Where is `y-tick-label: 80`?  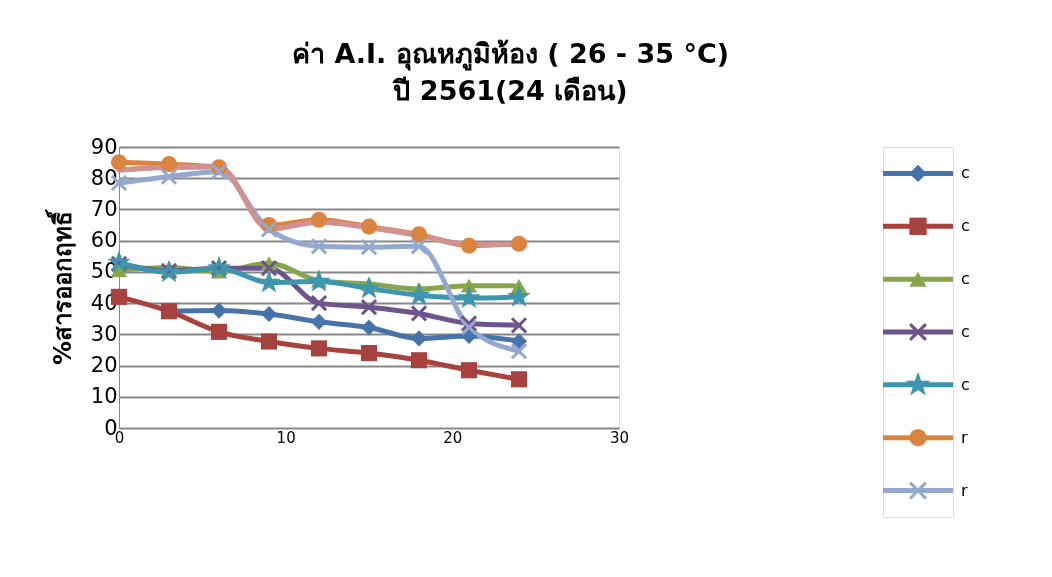 y-tick-label: 80 is located at coordinates (104, 177).